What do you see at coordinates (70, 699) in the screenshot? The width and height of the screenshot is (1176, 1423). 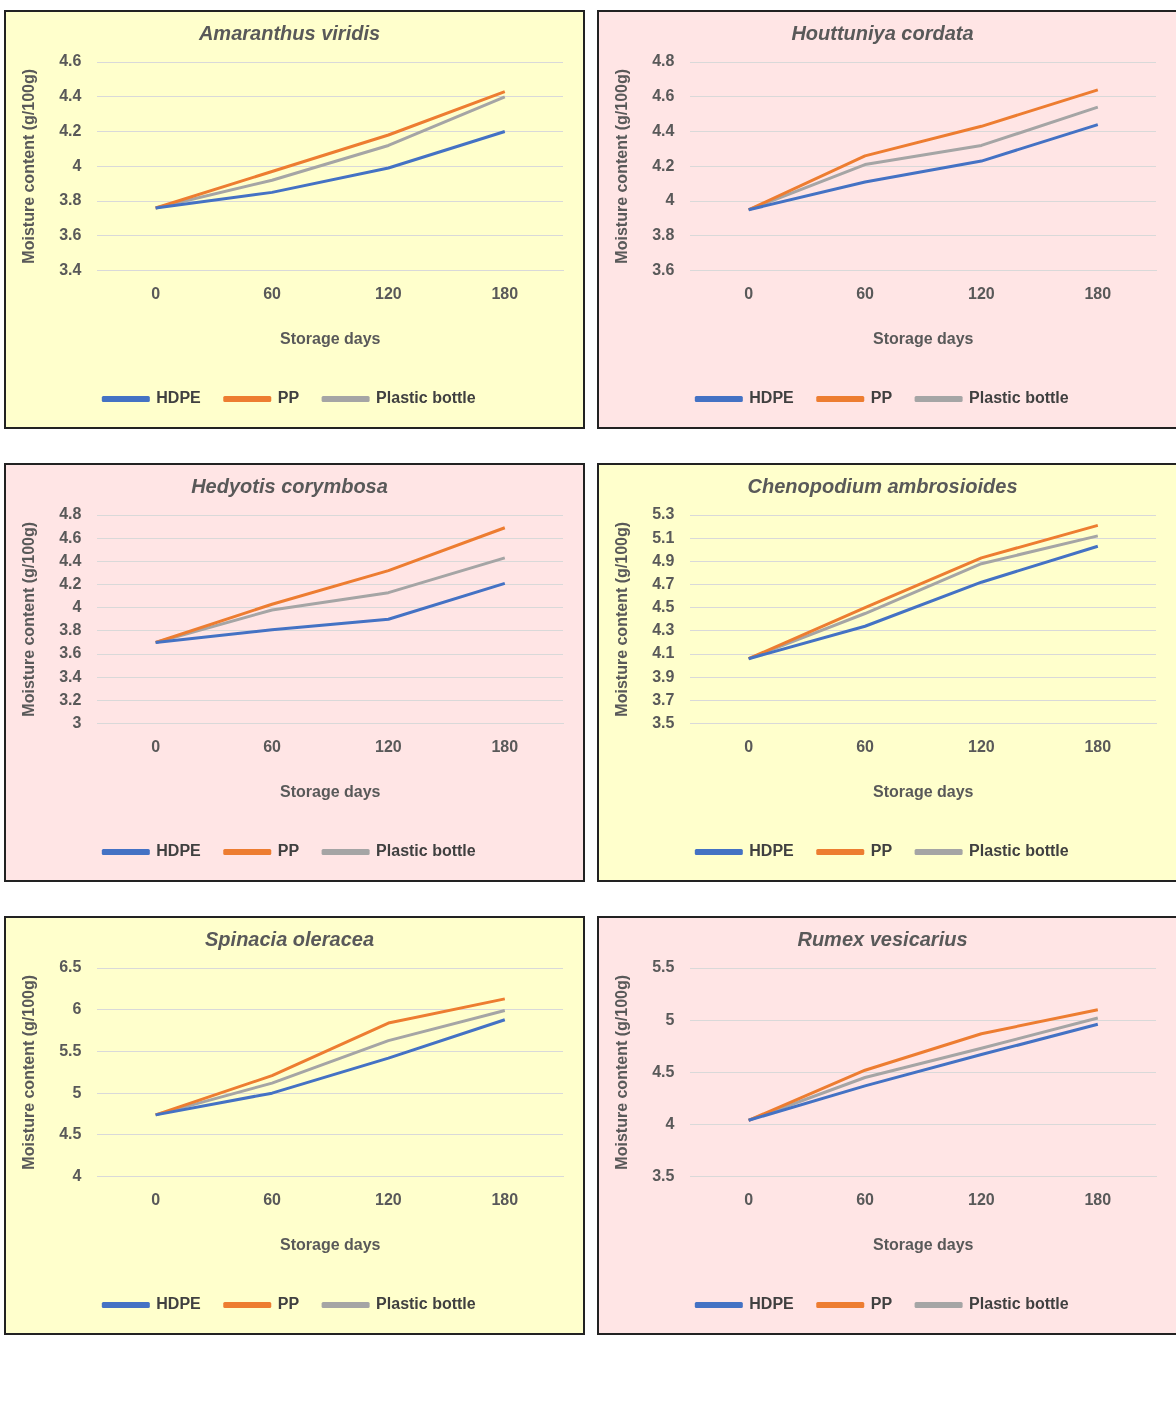 I see `y-tick-label: 3.2` at bounding box center [70, 699].